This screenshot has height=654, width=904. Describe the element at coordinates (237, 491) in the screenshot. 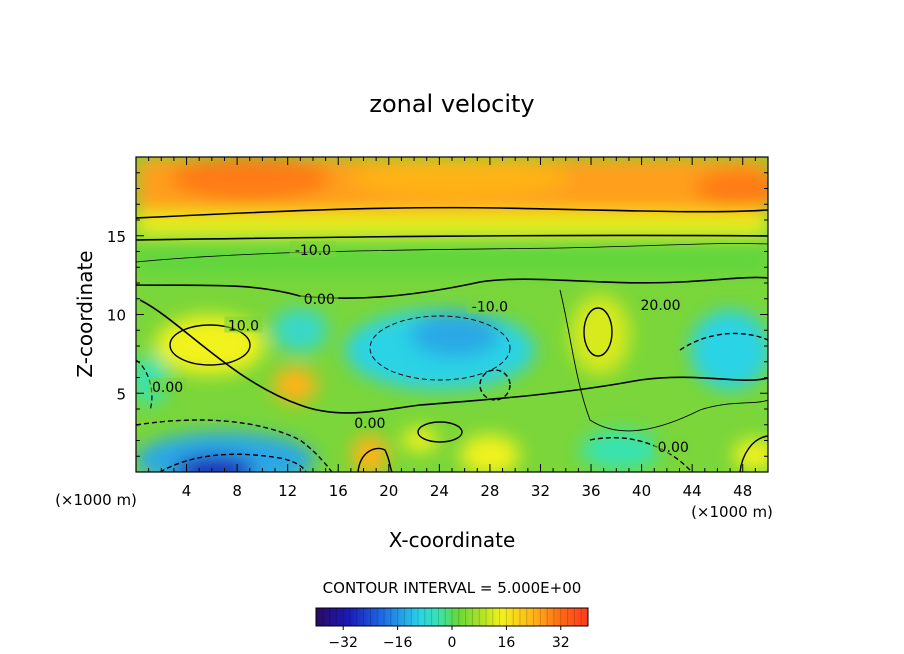

I see `x-tick-label: 8` at that location.